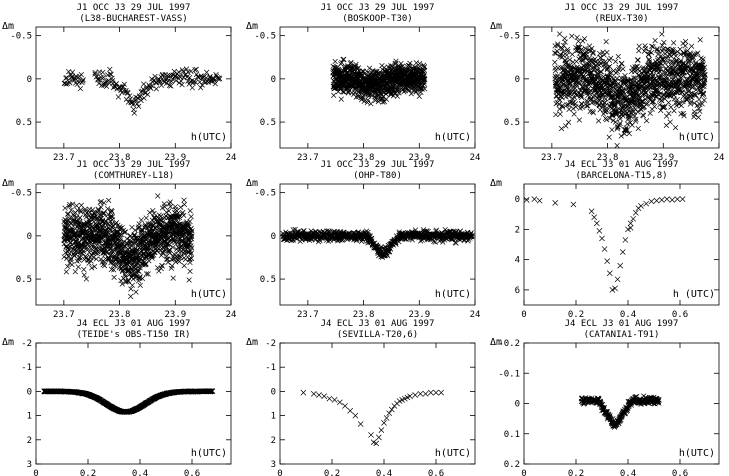 This screenshot has height=476, width=729. Describe the element at coordinates (29, 441) in the screenshot. I see `y-tick-label: 2` at that location.